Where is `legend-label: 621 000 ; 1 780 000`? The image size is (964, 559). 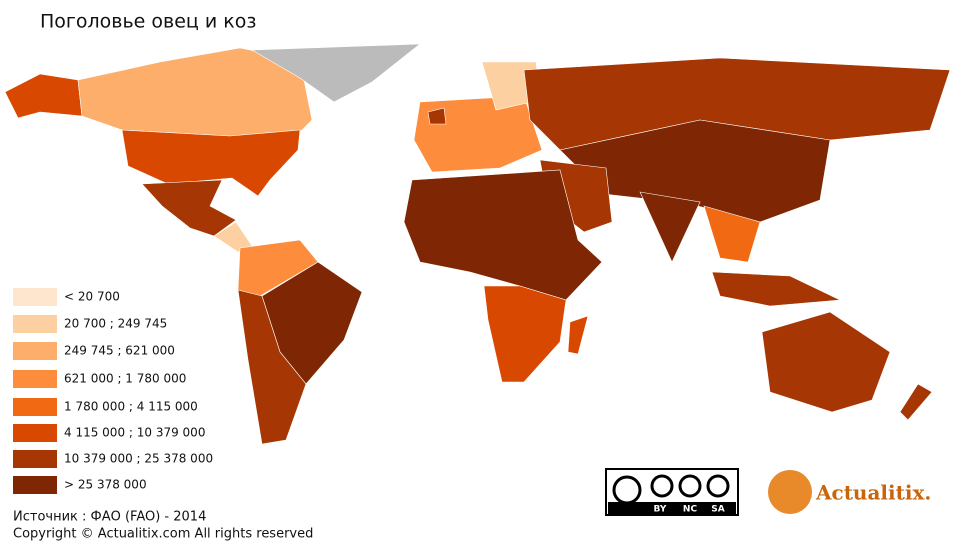
legend-label: 621 000 ; 1 780 000 is located at coordinates (125, 379).